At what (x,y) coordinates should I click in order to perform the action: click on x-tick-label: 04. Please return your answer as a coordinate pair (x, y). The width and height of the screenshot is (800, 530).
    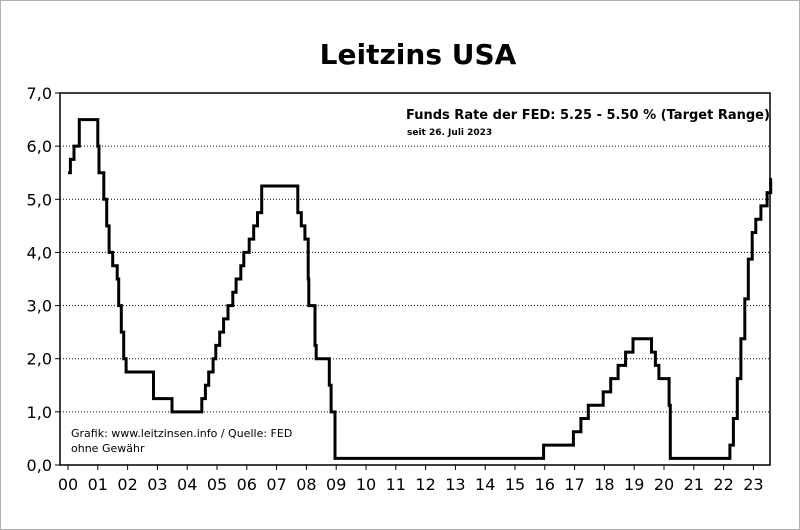
    Looking at the image, I should click on (187, 484).